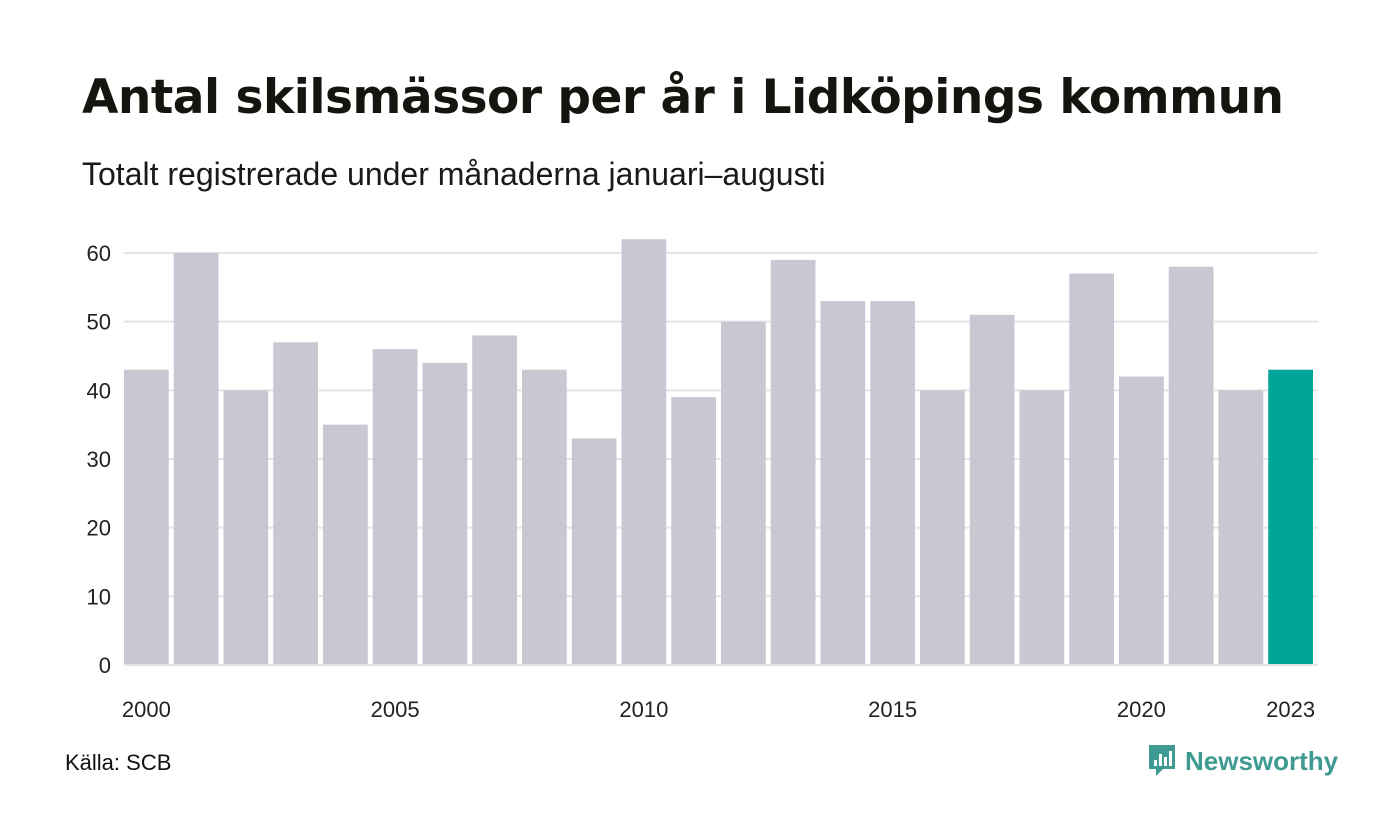 The image size is (1400, 840). What do you see at coordinates (345, 544) in the screenshot?
I see `bar-2004` at bounding box center [345, 544].